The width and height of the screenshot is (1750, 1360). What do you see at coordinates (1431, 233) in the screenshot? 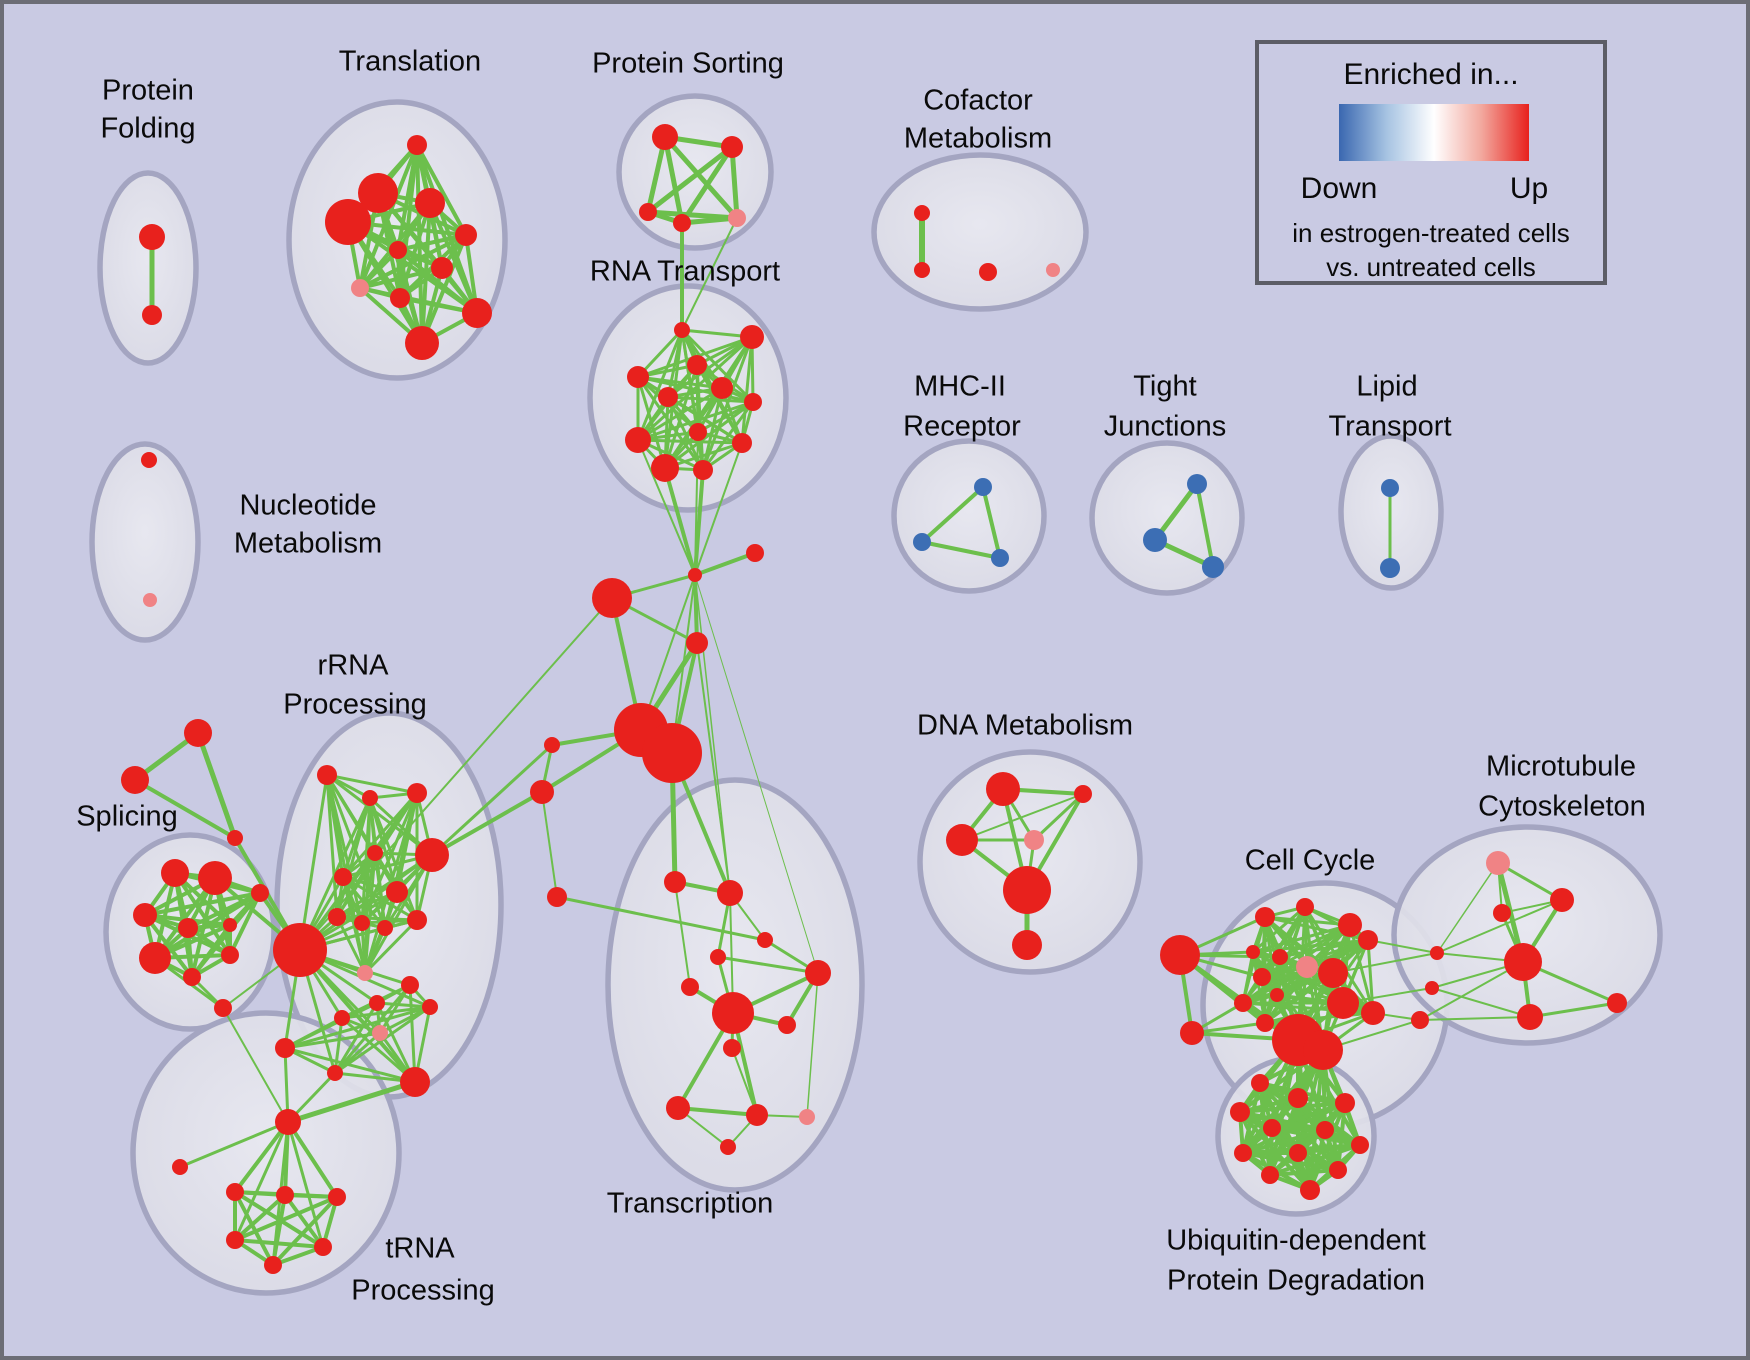
I see `legend-caption-line1: in estrogen-treated cells` at bounding box center [1431, 233].